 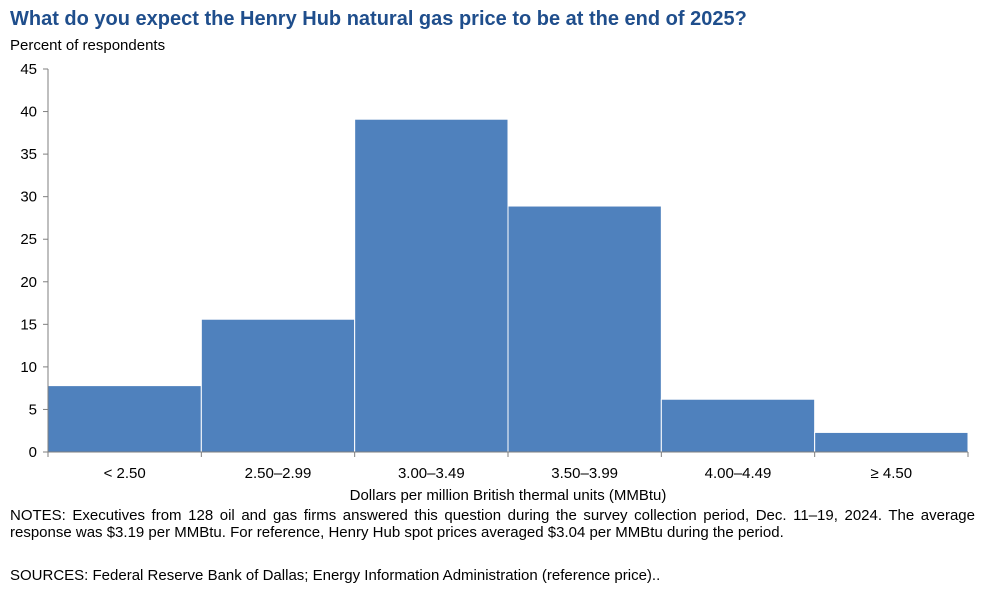 What do you see at coordinates (33, 452) in the screenshot?
I see `y-tick-label-0: 0` at bounding box center [33, 452].